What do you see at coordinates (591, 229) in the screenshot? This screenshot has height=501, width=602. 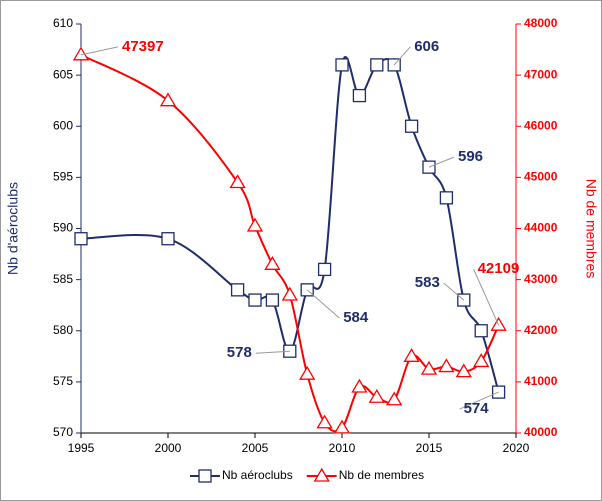 I see `y2-axis-title: Nb de membres` at bounding box center [591, 229].